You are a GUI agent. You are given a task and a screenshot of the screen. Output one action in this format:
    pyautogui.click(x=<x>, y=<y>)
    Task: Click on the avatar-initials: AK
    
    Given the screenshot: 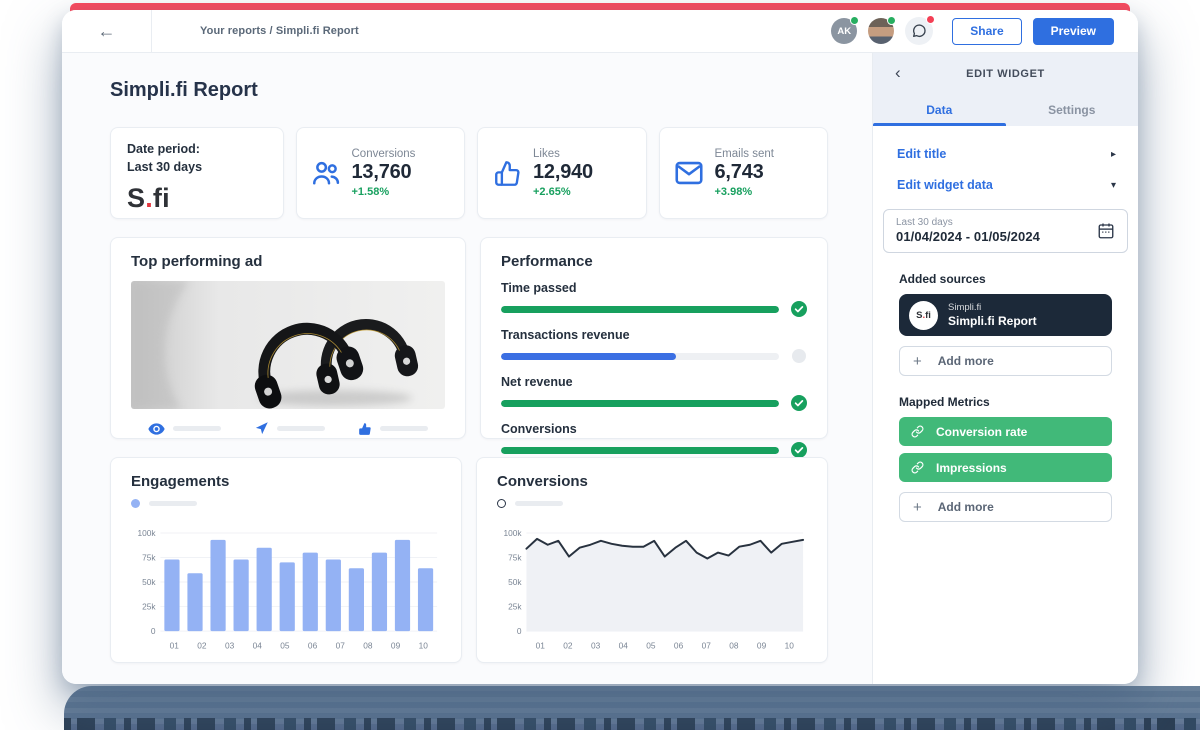 What is the action you would take?
    pyautogui.click(x=845, y=30)
    